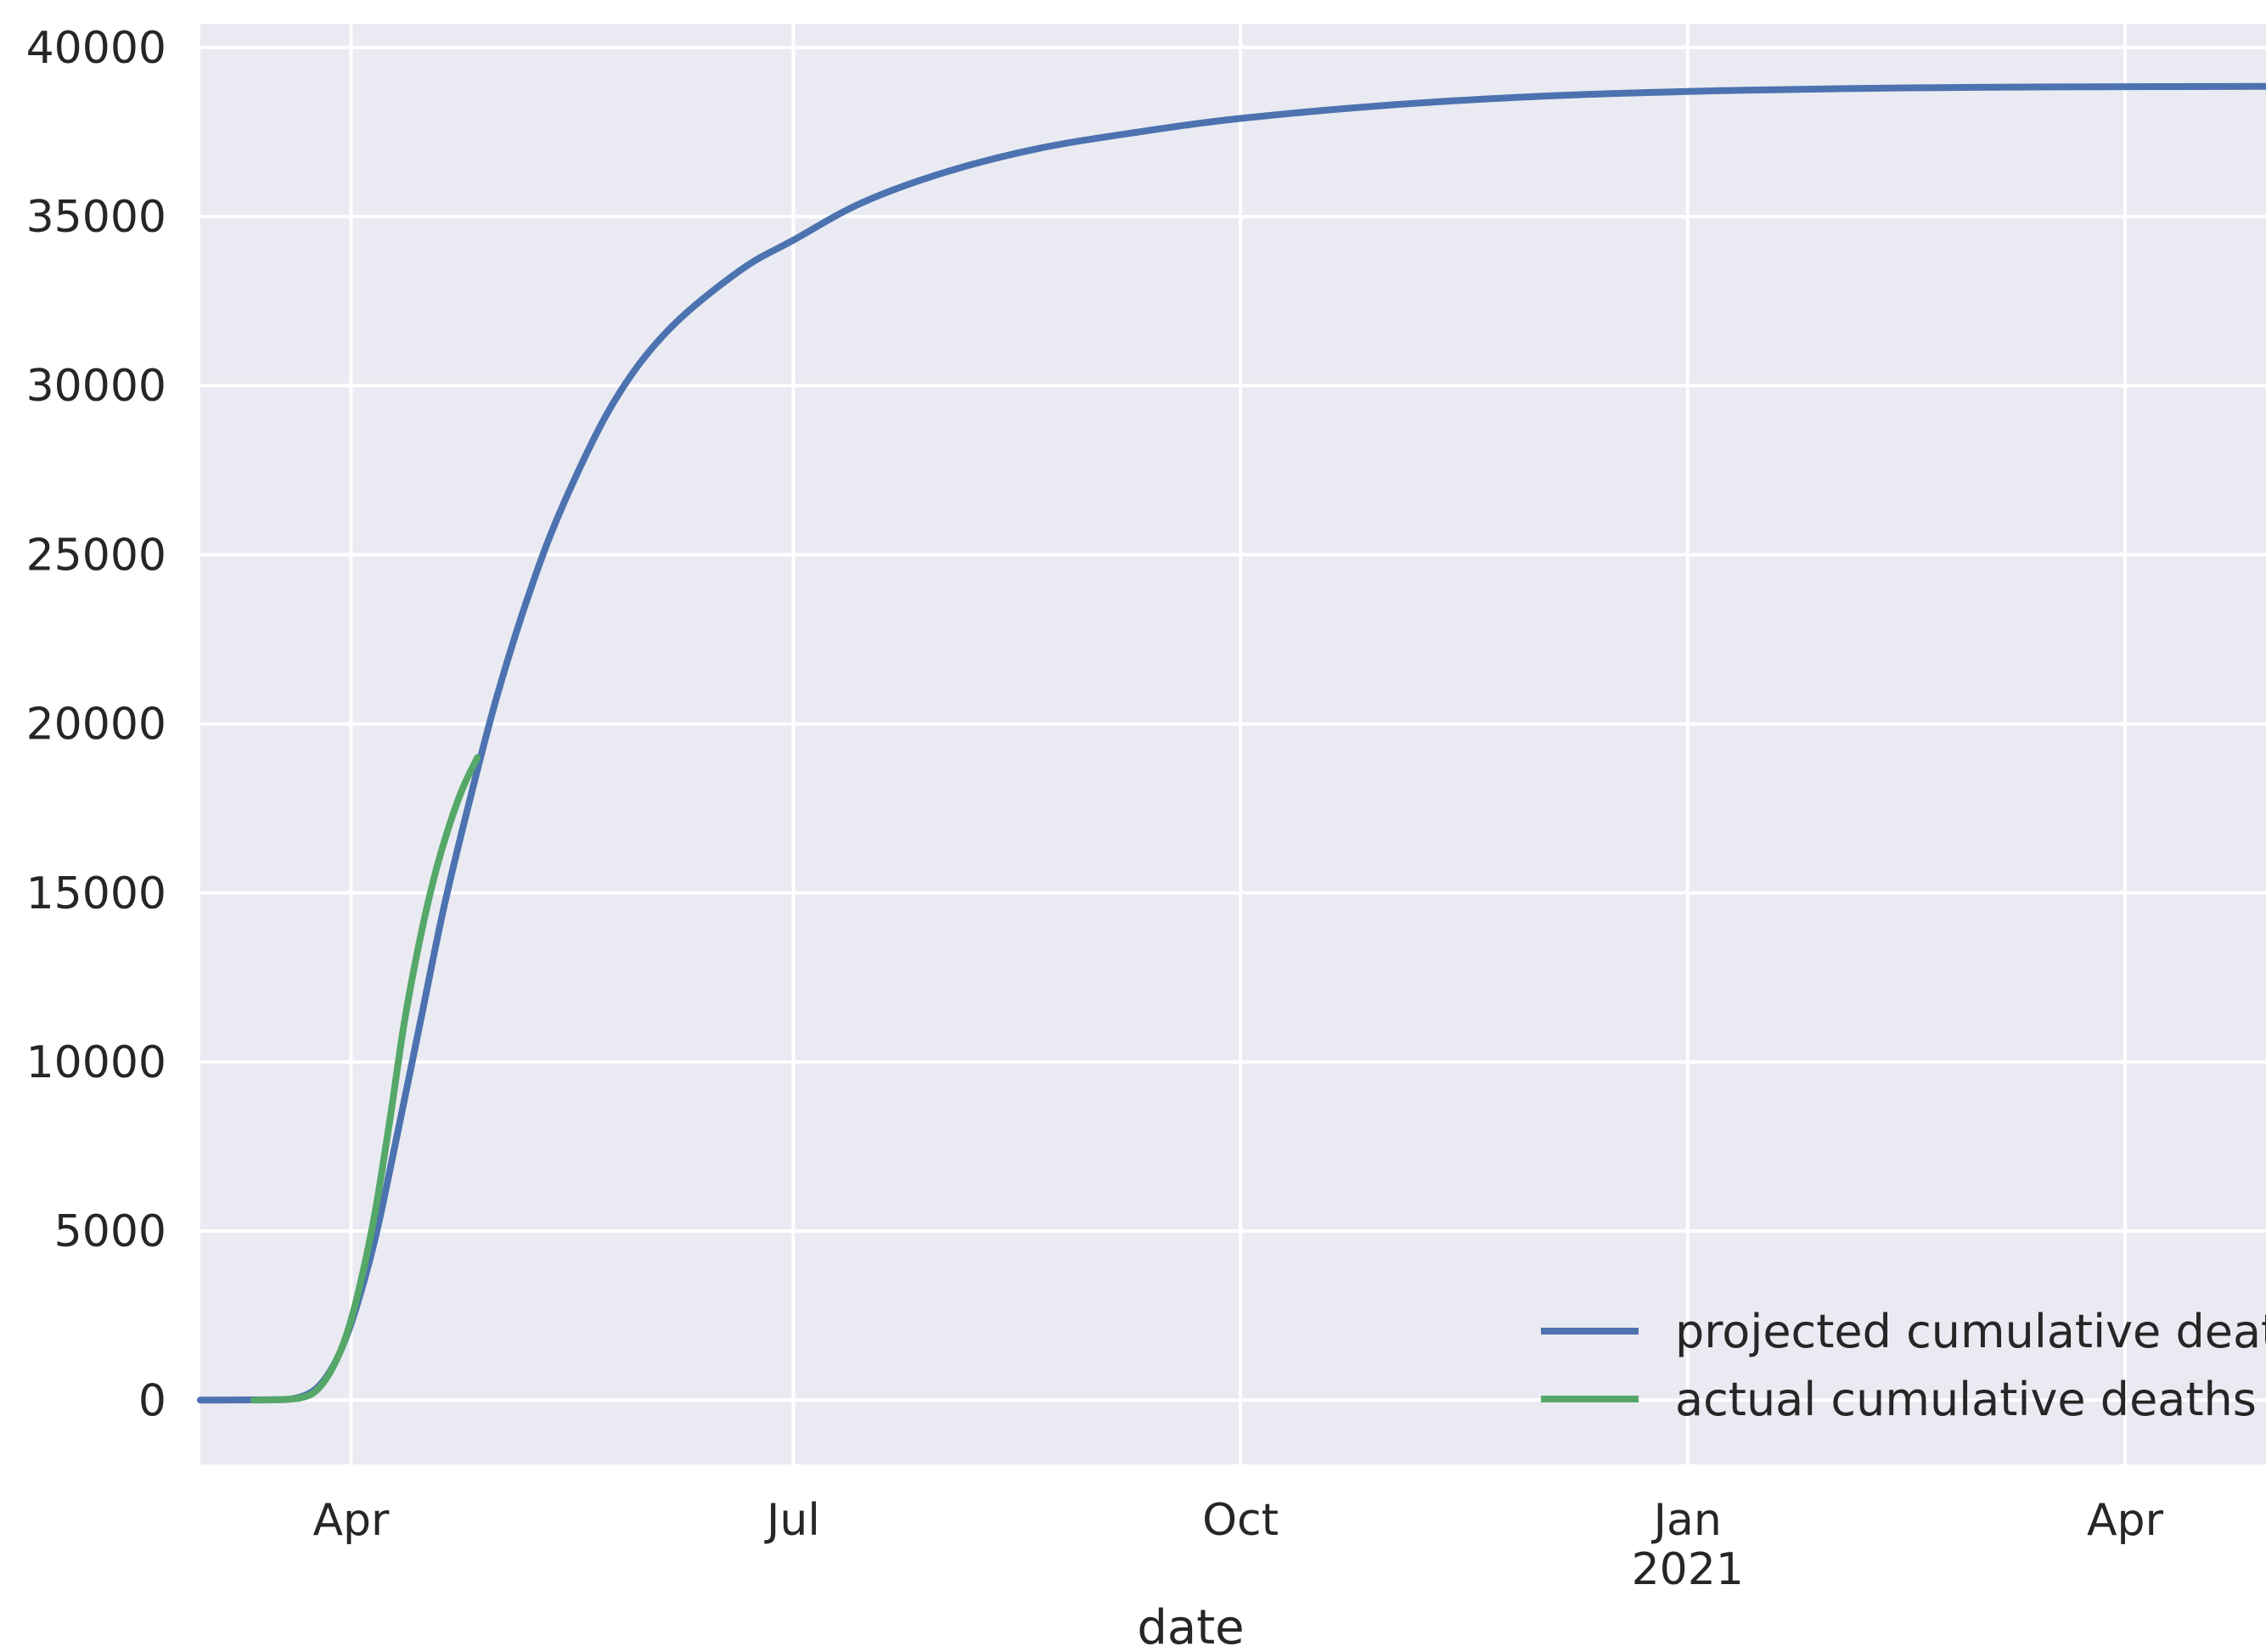  What do you see at coordinates (1686, 1520) in the screenshot?
I see `x-tick-label: Jan` at bounding box center [1686, 1520].